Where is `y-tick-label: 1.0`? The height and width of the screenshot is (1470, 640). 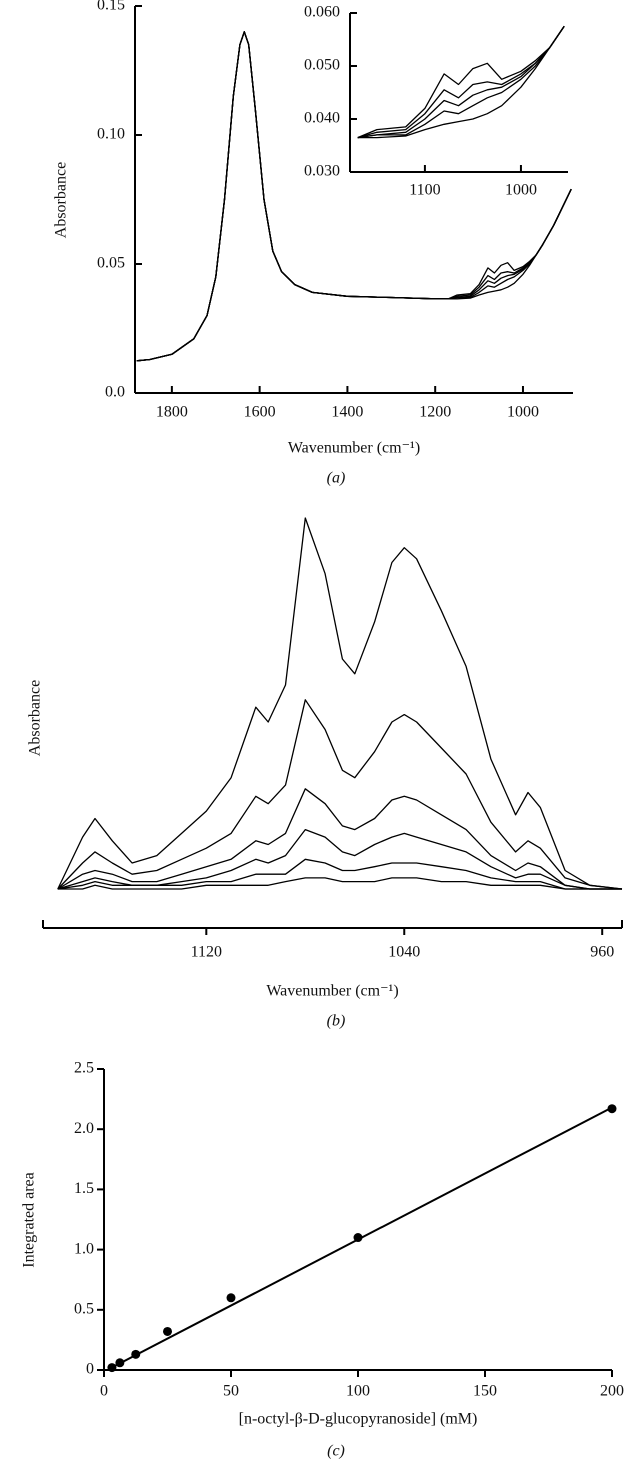 y-tick-label: 1.0 is located at coordinates (84, 1248).